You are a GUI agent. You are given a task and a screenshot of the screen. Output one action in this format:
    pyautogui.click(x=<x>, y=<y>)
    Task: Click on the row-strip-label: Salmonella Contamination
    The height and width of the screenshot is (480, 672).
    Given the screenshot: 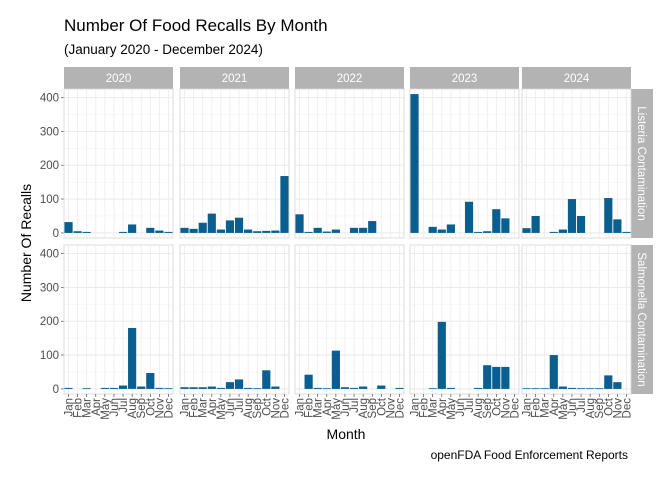 What is the action you would take?
    pyautogui.click(x=641, y=319)
    